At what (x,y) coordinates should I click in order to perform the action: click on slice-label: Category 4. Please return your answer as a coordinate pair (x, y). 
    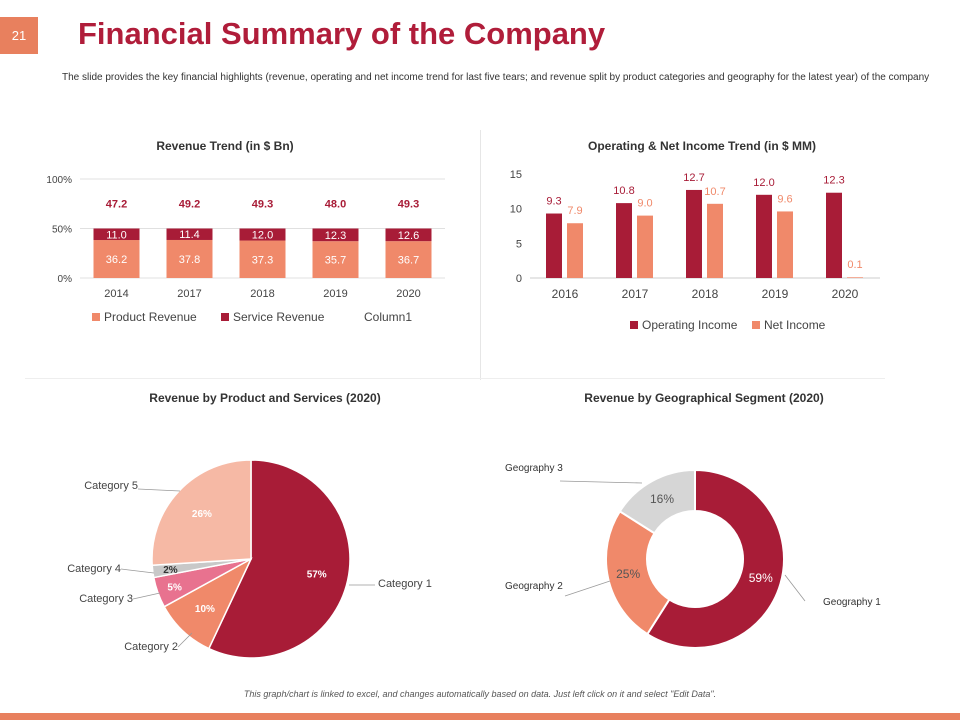
    Looking at the image, I should click on (94, 569).